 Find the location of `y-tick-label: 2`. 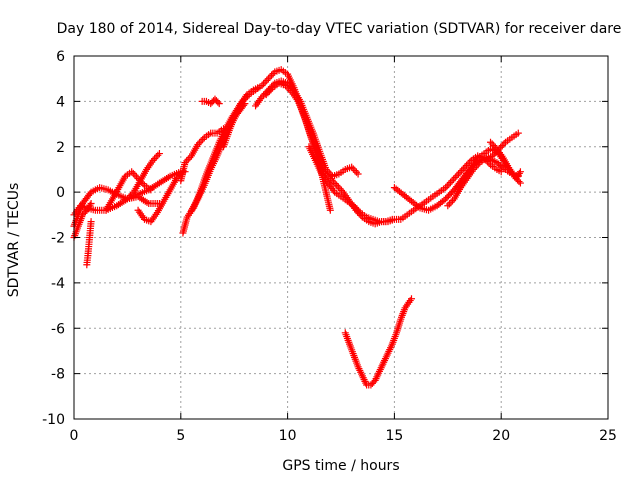

y-tick-label: 2 is located at coordinates (60, 148).